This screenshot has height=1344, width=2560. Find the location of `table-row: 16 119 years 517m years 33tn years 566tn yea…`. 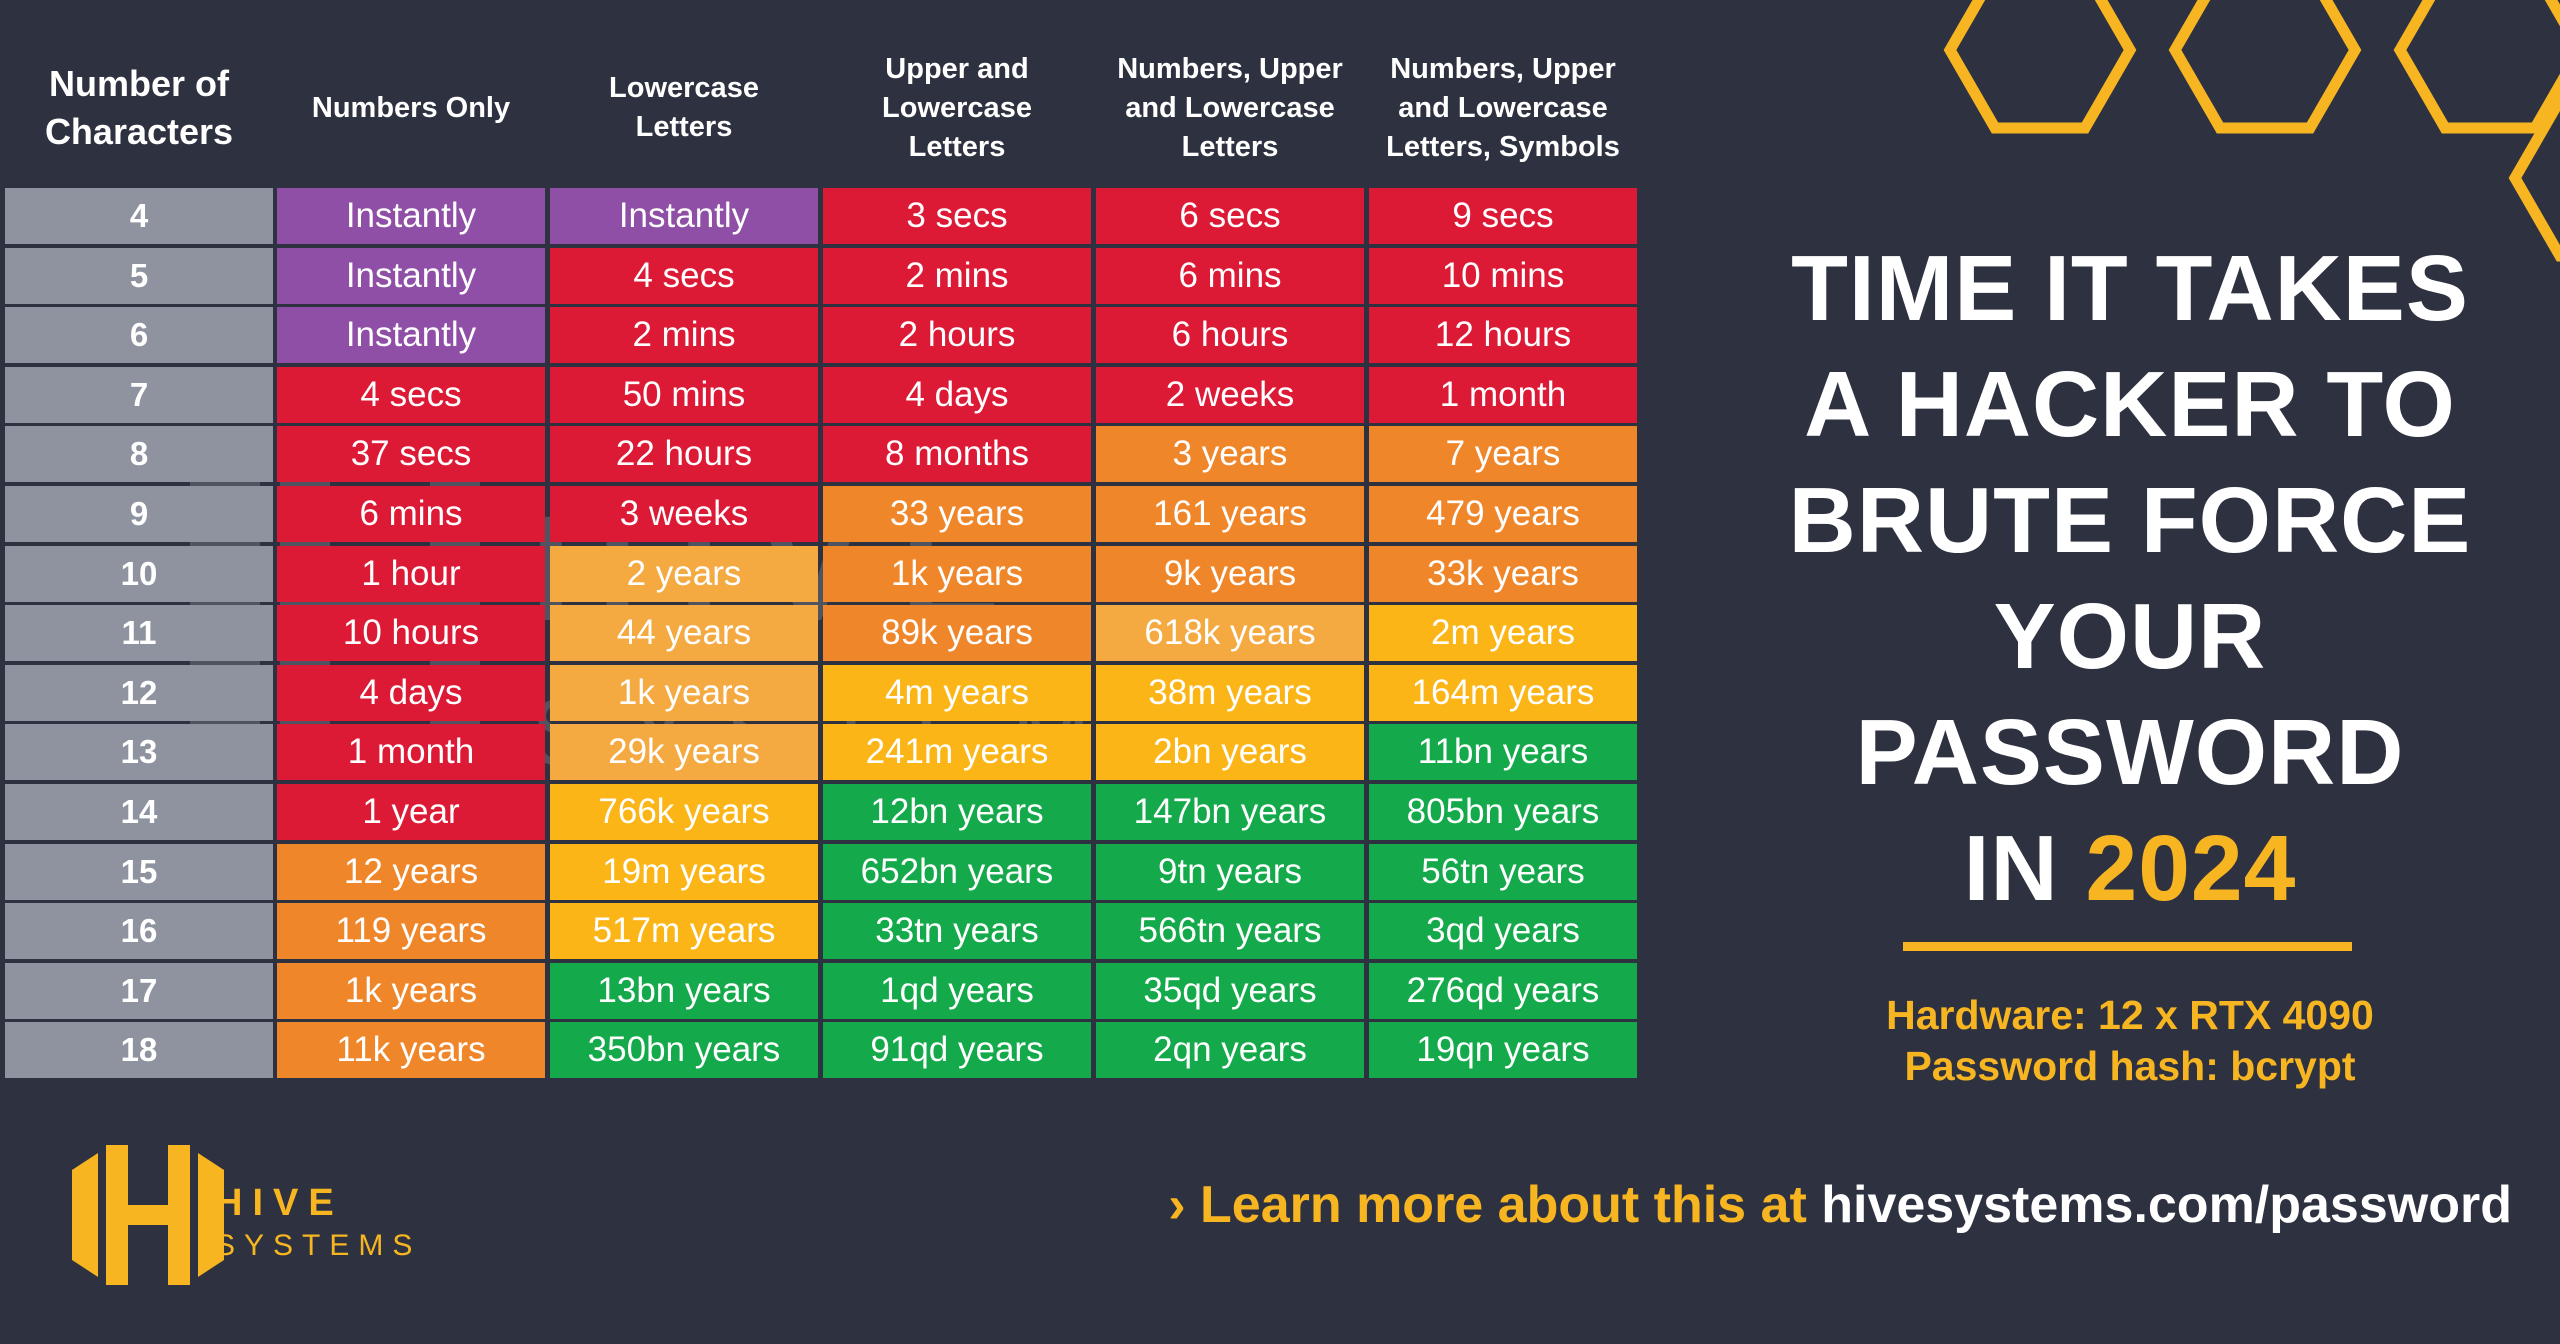

table-row: 16 119 years 517m years 33tn years 566tn yea… is located at coordinates (822, 931).